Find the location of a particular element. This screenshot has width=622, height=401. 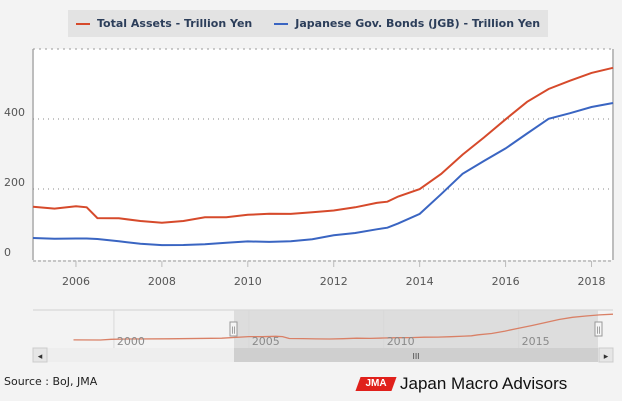

scroll-left-button is located at coordinates (40, 355).